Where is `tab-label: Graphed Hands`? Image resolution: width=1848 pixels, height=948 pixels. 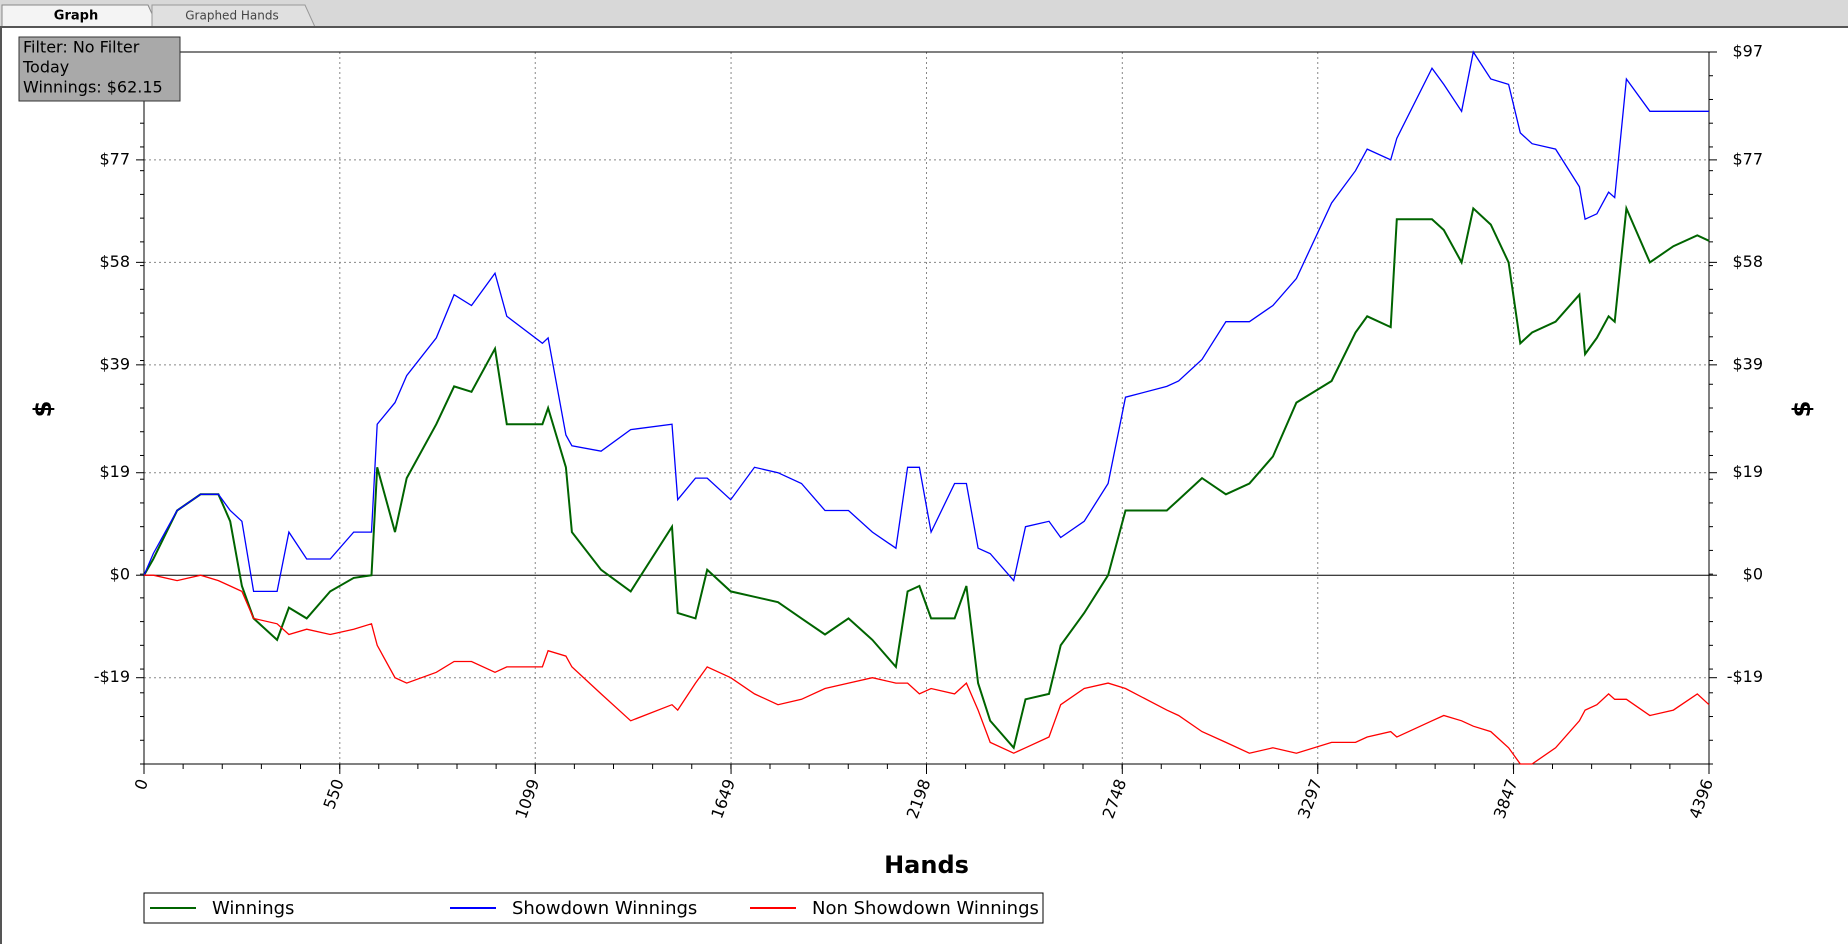
tab-label: Graphed Hands is located at coordinates (231, 16).